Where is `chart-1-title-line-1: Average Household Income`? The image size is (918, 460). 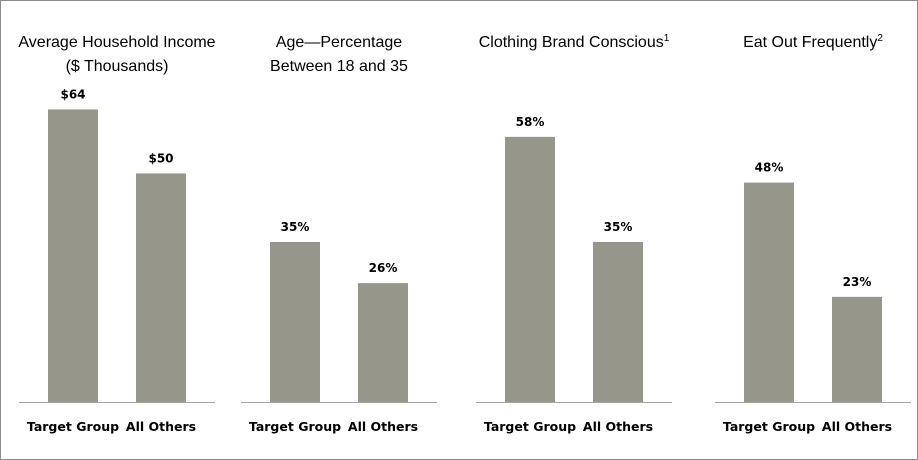 chart-1-title-line-1: Average Household Income is located at coordinates (116, 42).